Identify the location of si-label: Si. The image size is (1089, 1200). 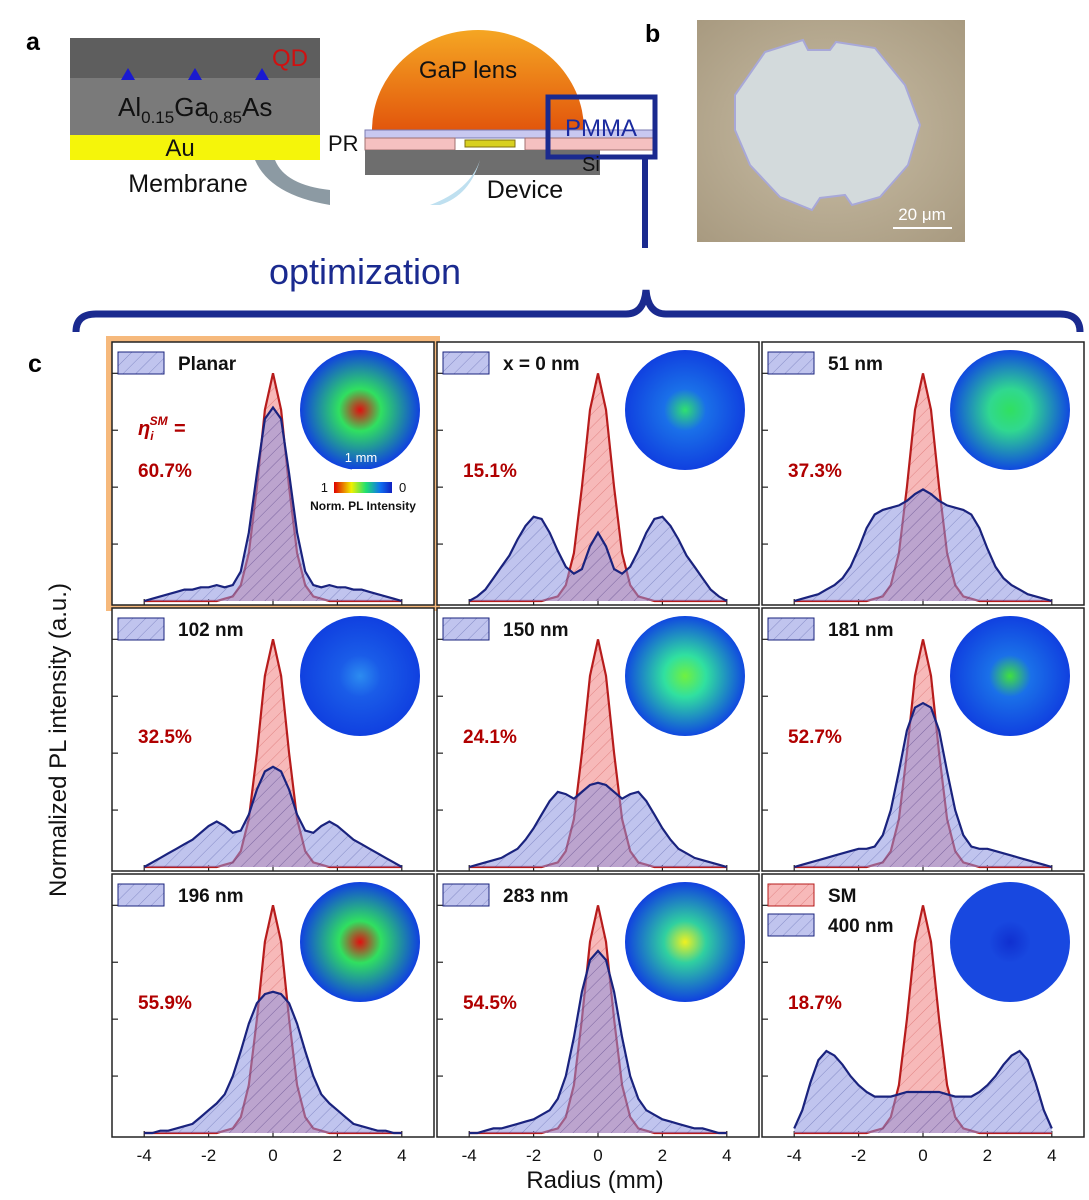
(591, 165).